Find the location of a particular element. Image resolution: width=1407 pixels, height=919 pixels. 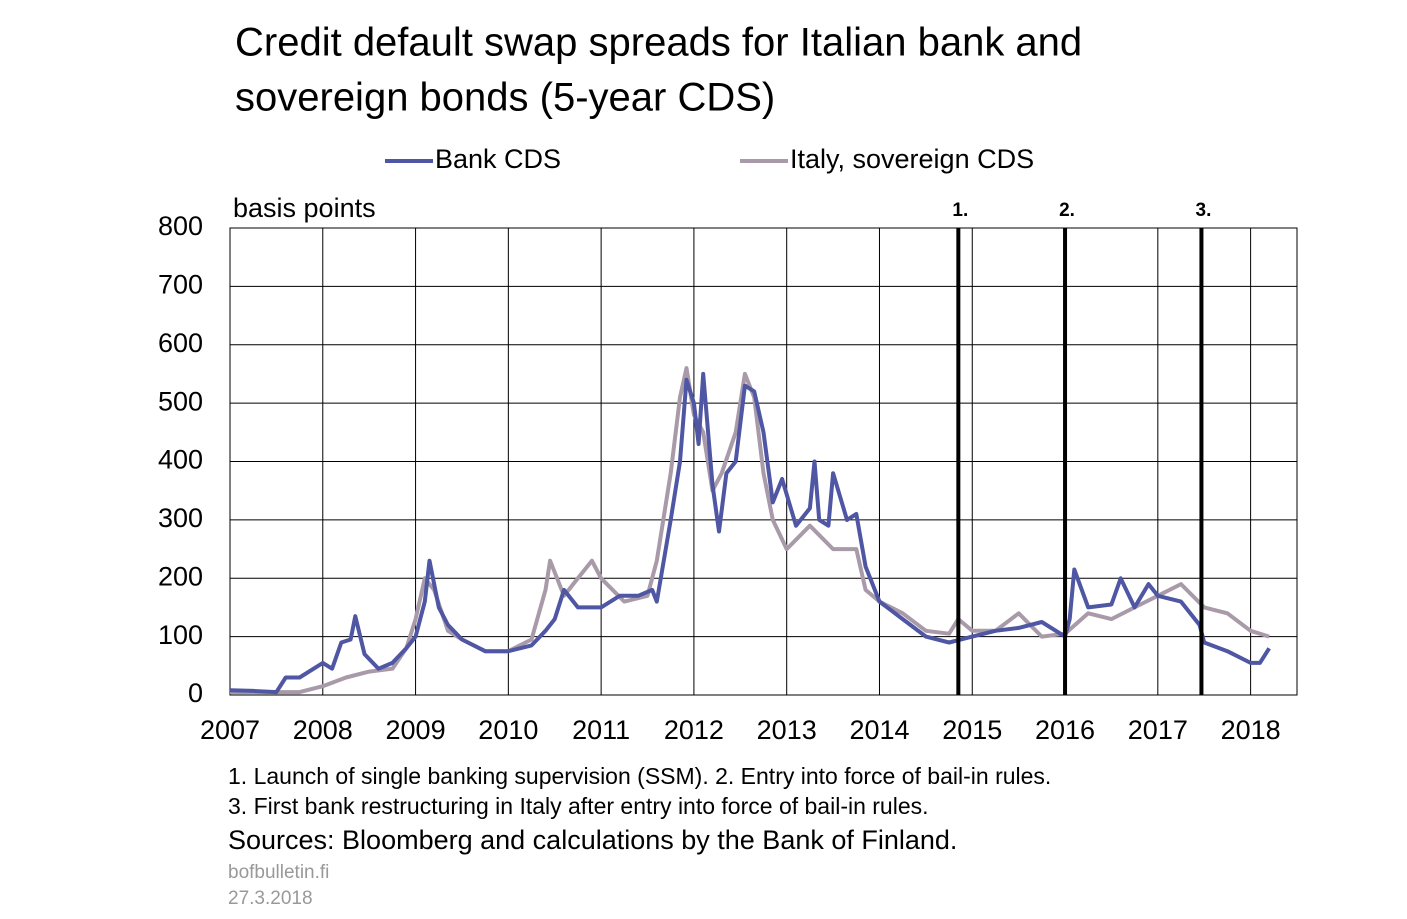

x-tick-label: 2015 is located at coordinates (972, 730).